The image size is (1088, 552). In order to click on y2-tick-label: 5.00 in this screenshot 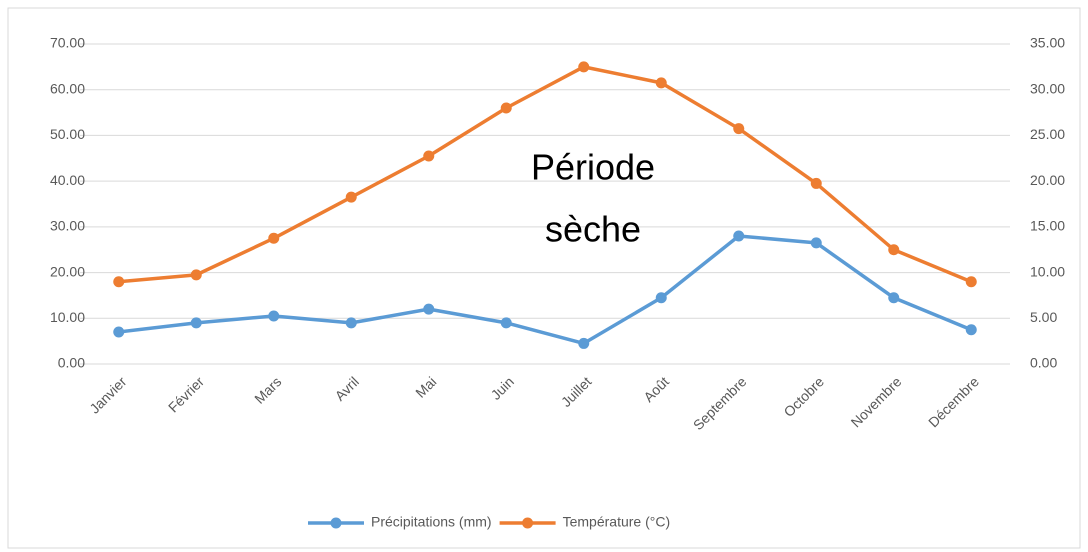, I will do `click(1043, 317)`.